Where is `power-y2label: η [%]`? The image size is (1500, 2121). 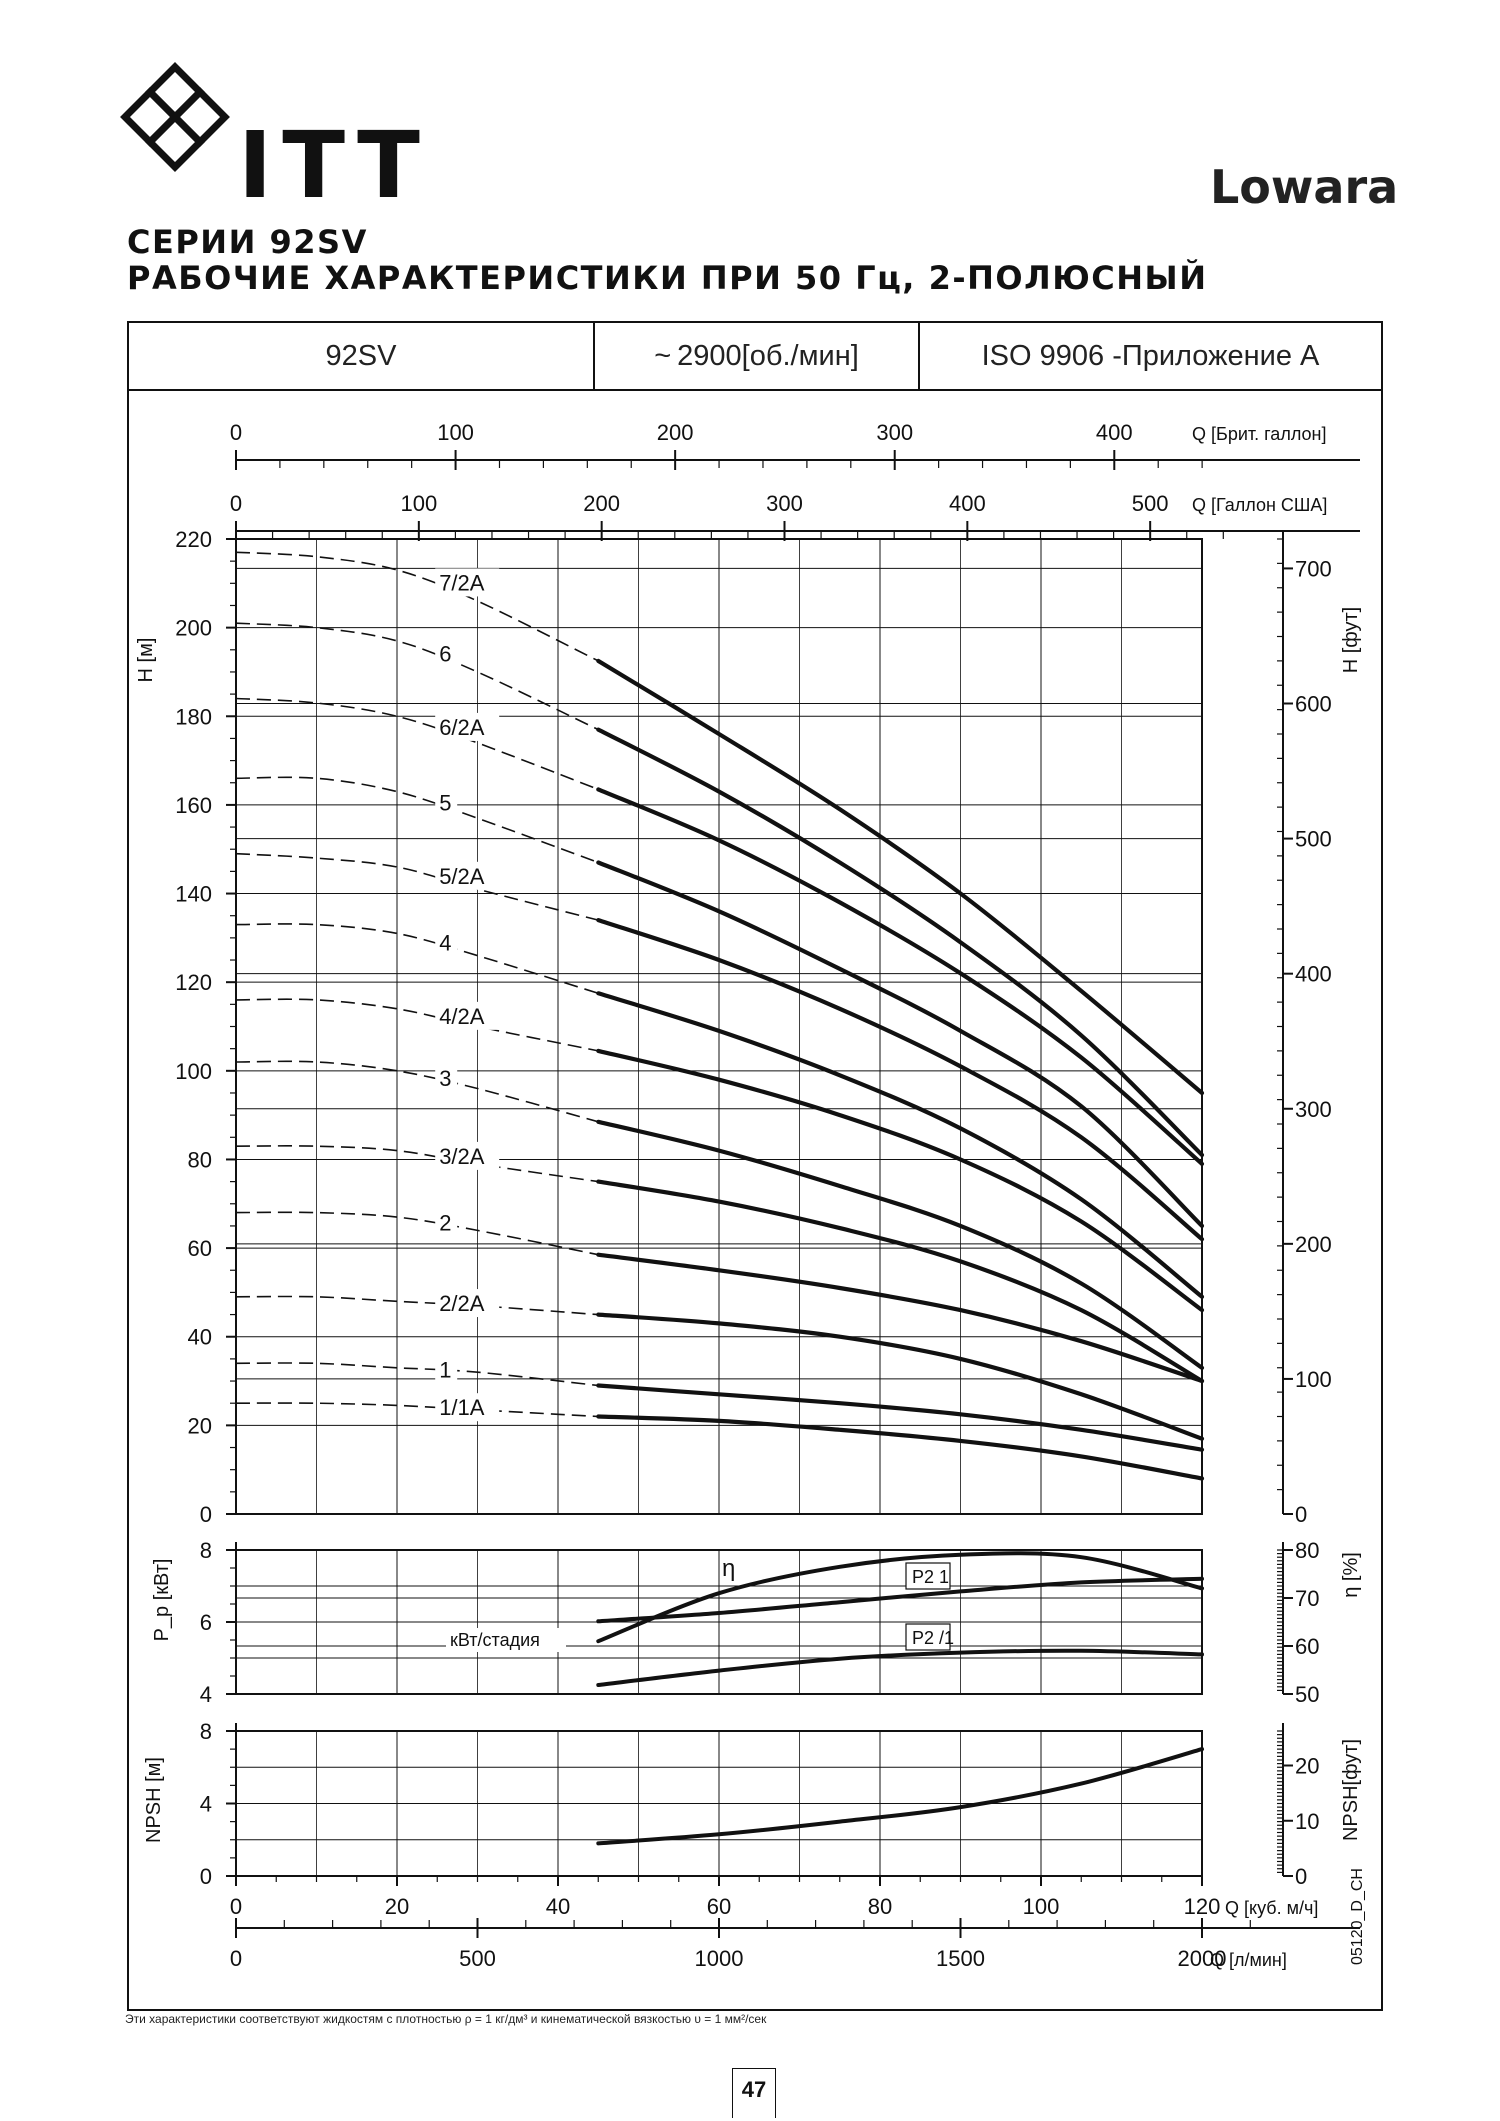 power-y2label: η [%] is located at coordinates (1351, 1575).